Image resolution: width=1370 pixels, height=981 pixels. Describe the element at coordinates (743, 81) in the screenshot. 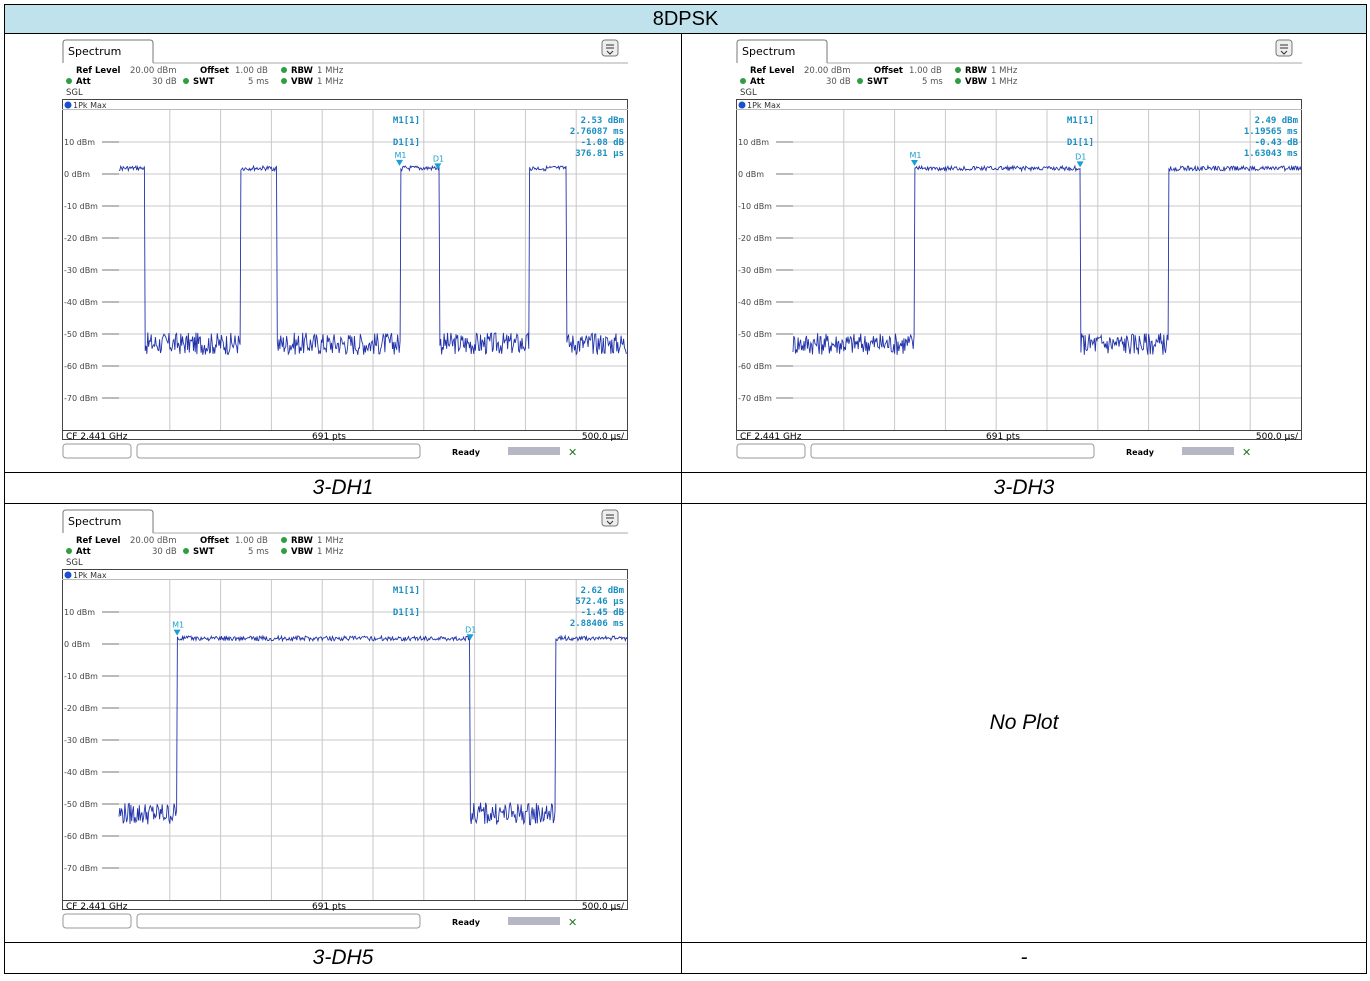

I see `att-coupled-dot` at that location.